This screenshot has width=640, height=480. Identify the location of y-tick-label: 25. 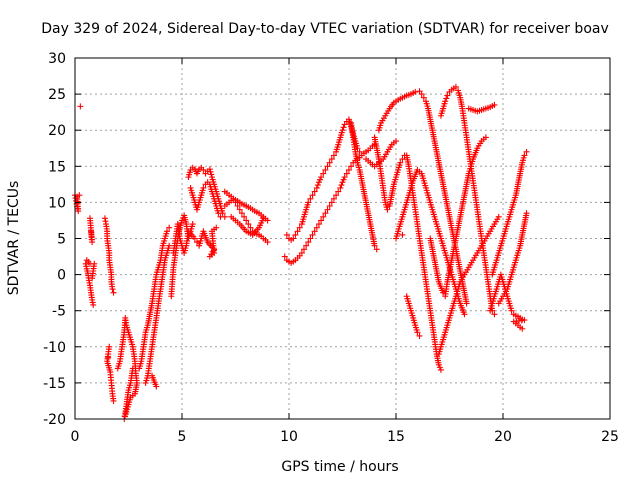
(57, 95).